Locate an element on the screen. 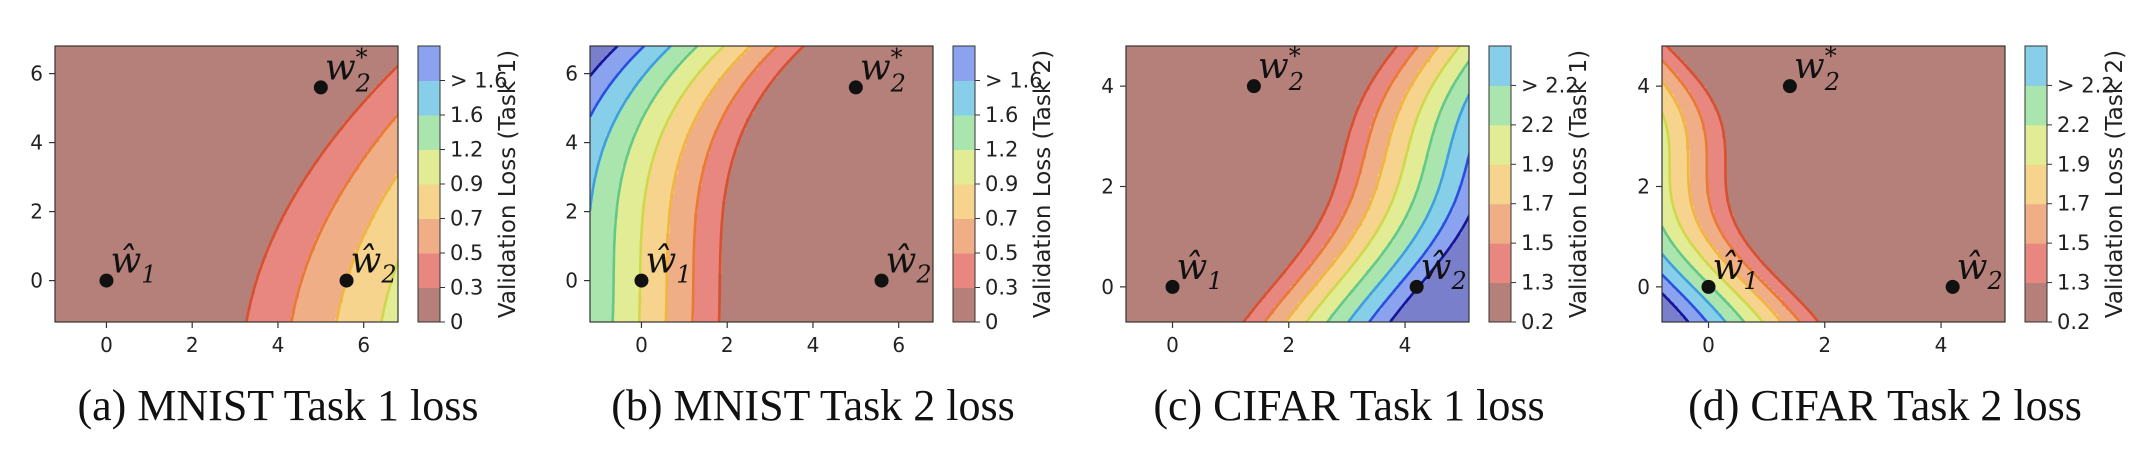  colorbar-tick-label: 0.3 is located at coordinates (466, 288).